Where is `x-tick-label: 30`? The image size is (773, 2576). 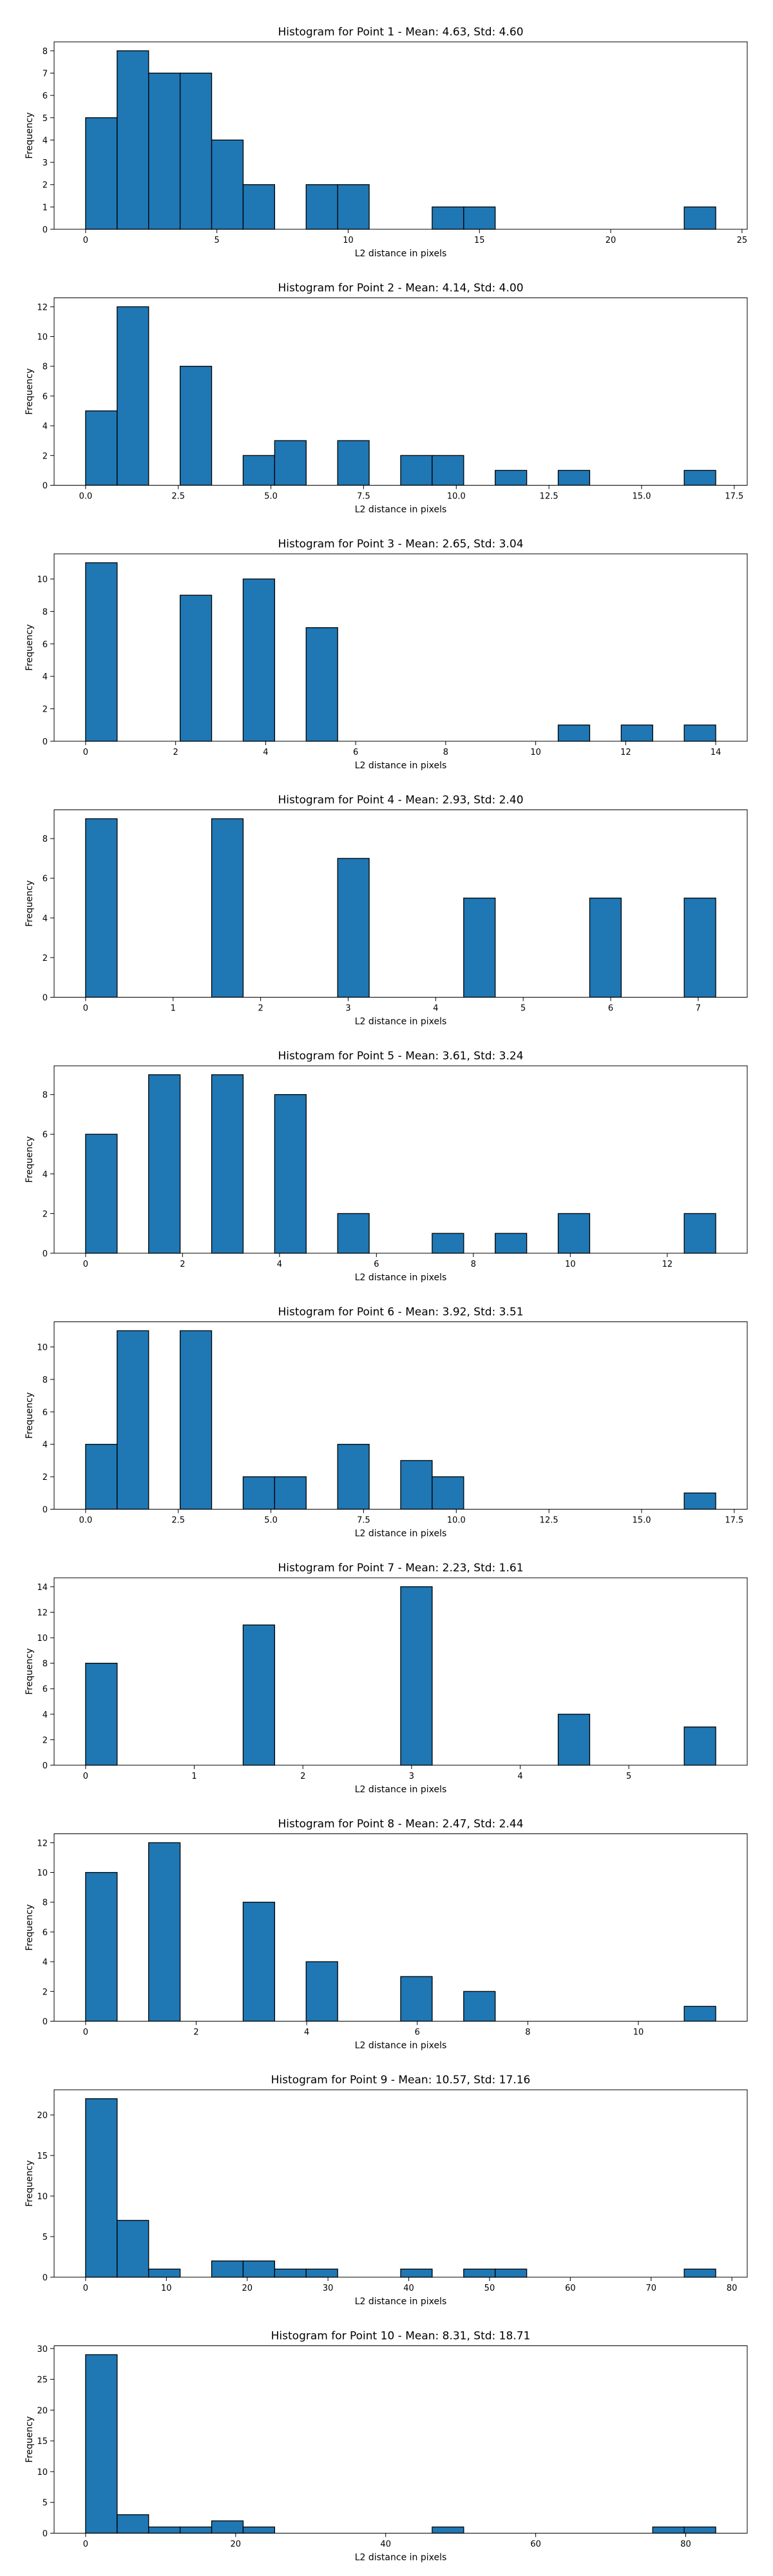 x-tick-label: 30 is located at coordinates (328, 2289).